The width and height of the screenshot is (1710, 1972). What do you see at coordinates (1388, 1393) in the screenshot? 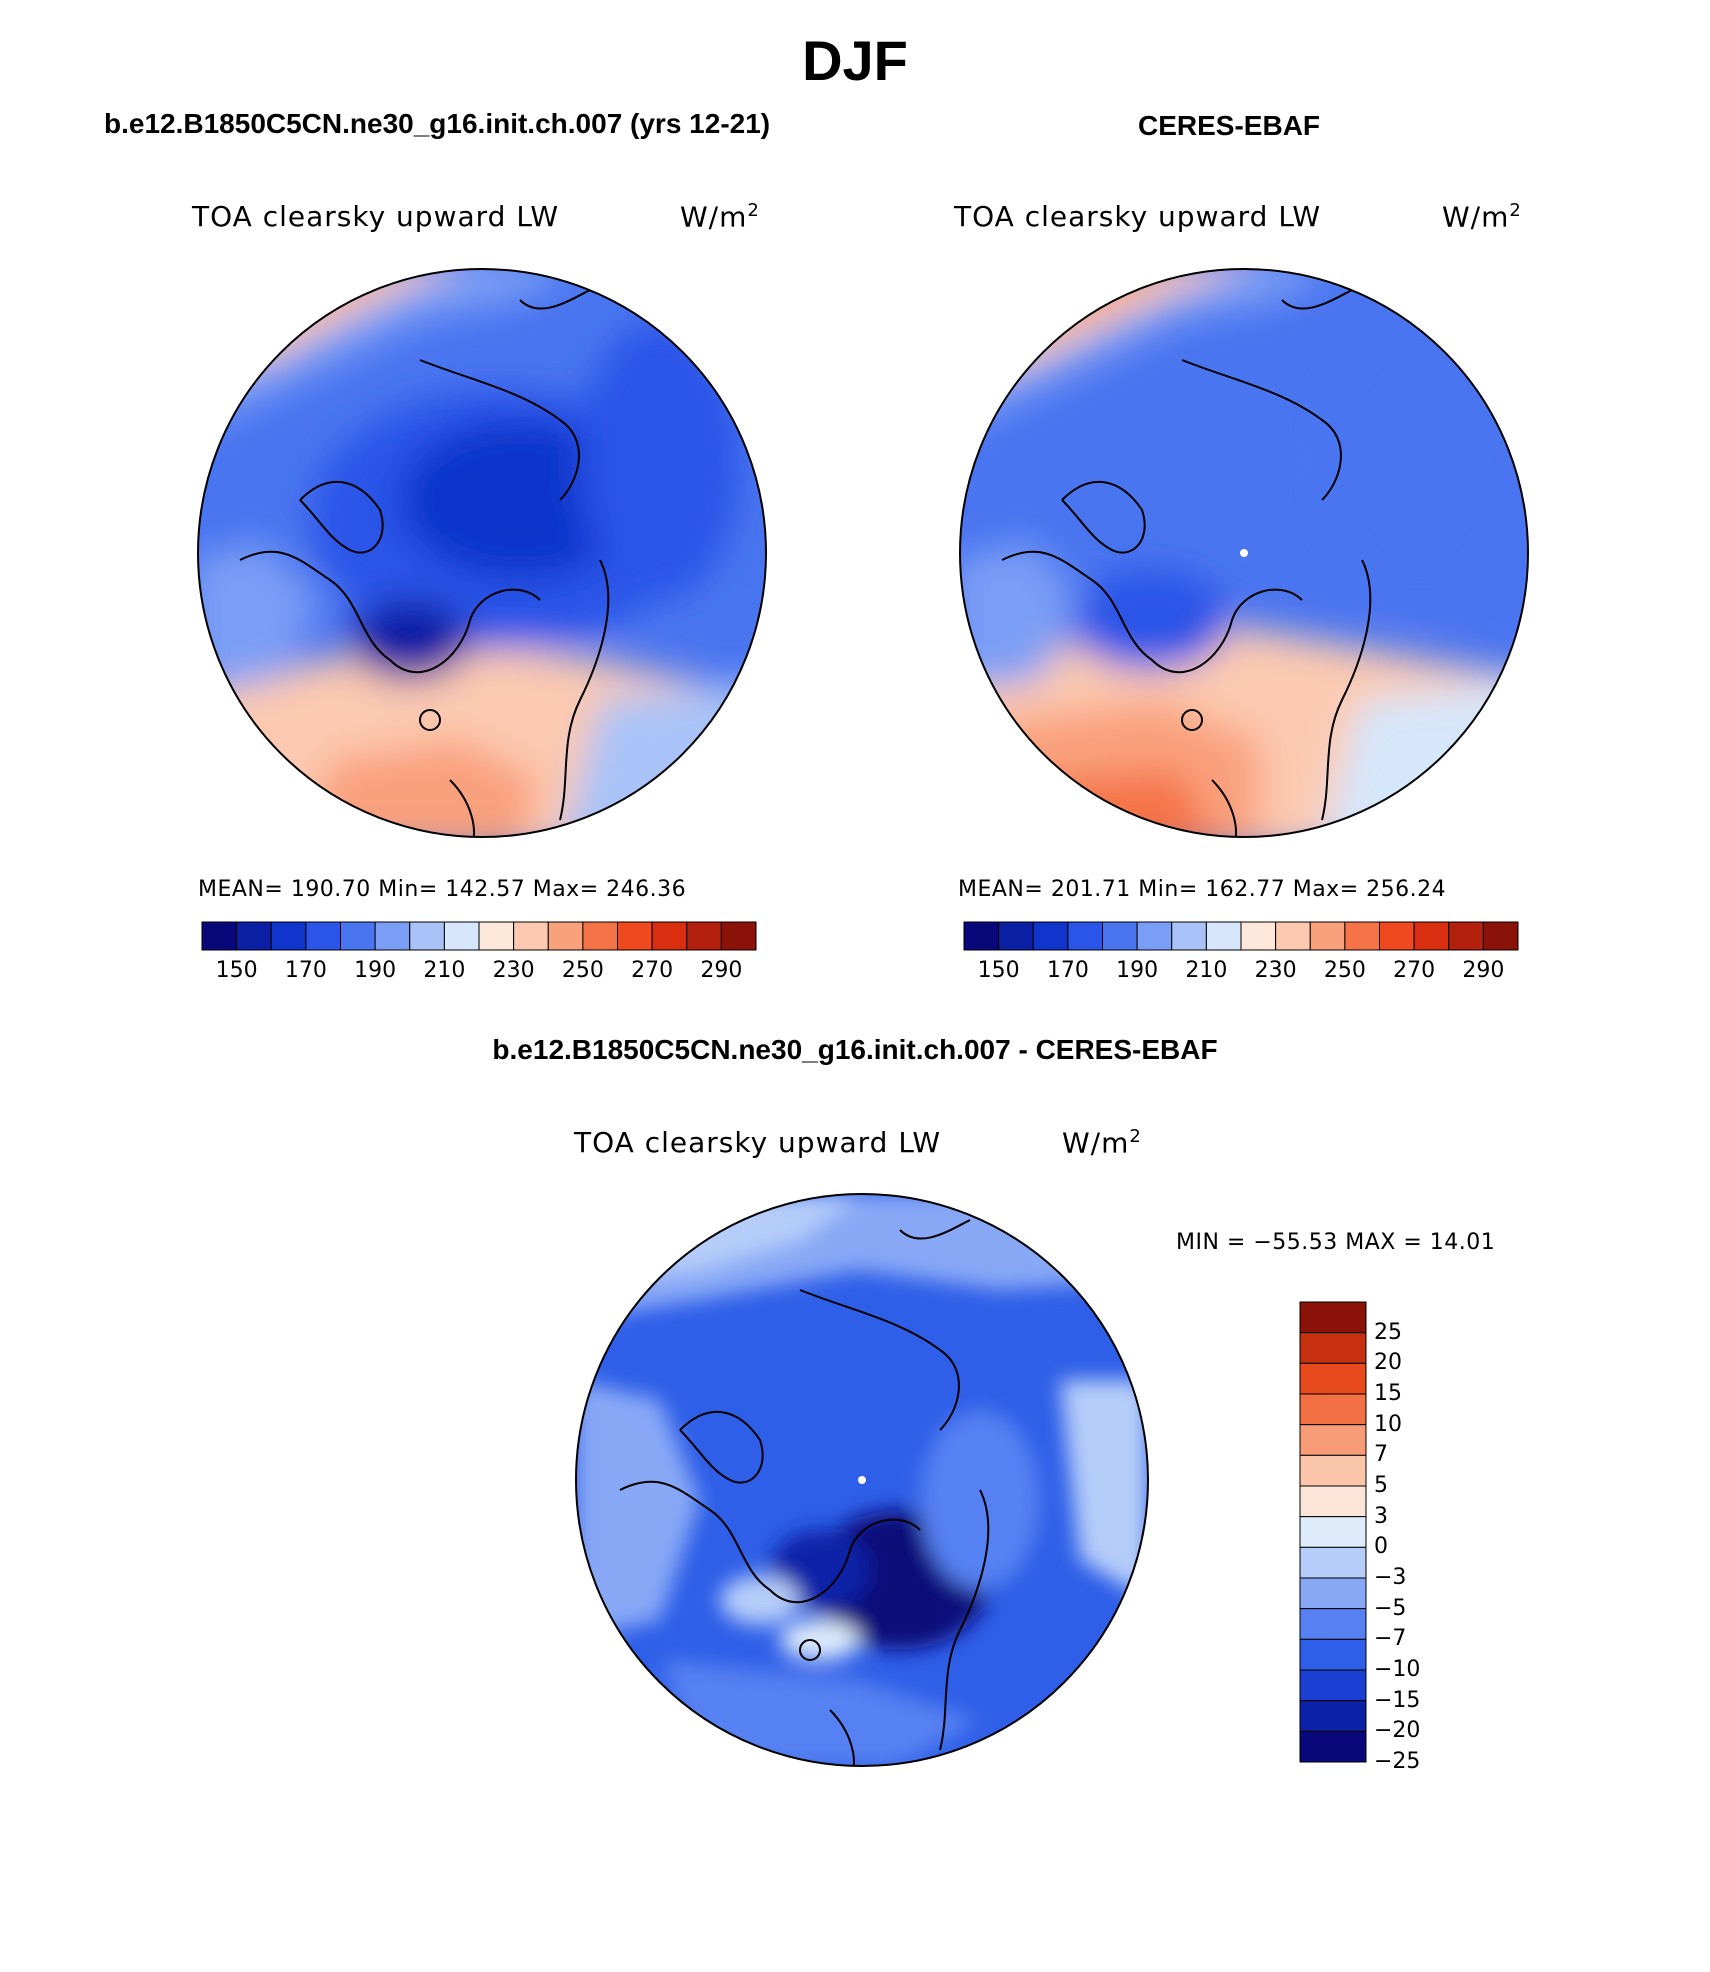
I see `colorbar-tick-label: 15` at bounding box center [1388, 1393].